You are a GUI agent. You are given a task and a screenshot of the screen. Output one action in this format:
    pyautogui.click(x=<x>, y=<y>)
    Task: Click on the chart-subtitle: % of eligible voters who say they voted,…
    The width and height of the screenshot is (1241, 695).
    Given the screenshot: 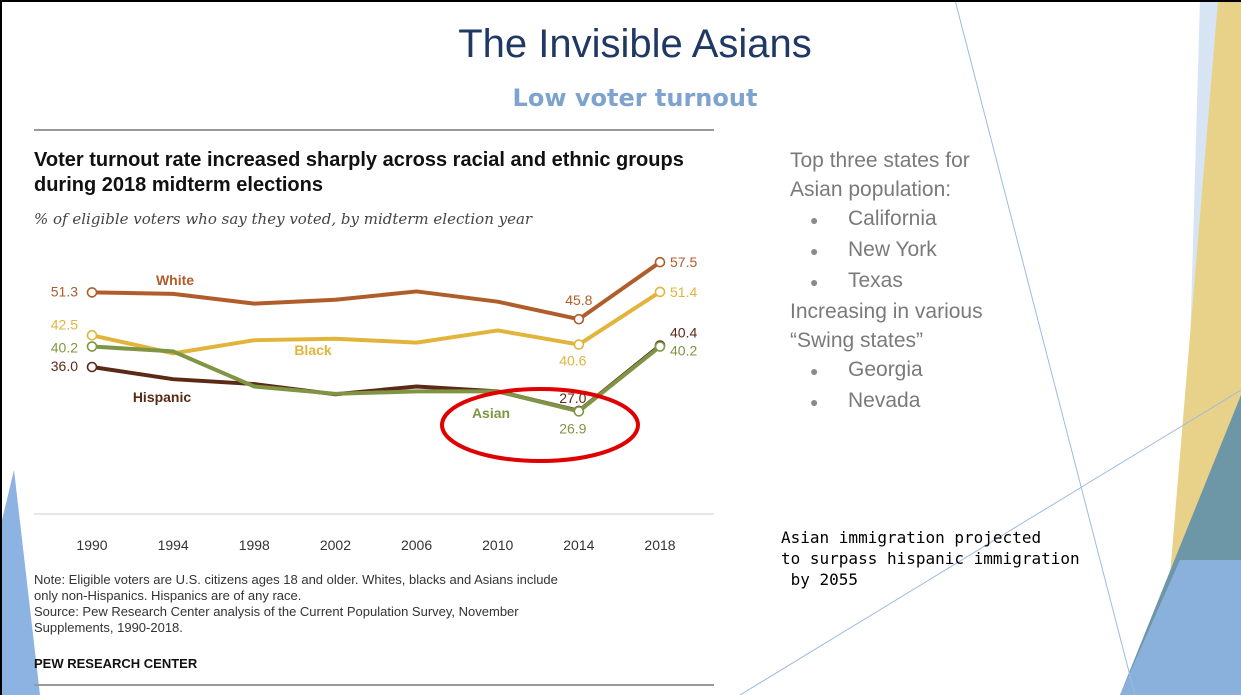 What is the action you would take?
    pyautogui.click(x=283, y=219)
    